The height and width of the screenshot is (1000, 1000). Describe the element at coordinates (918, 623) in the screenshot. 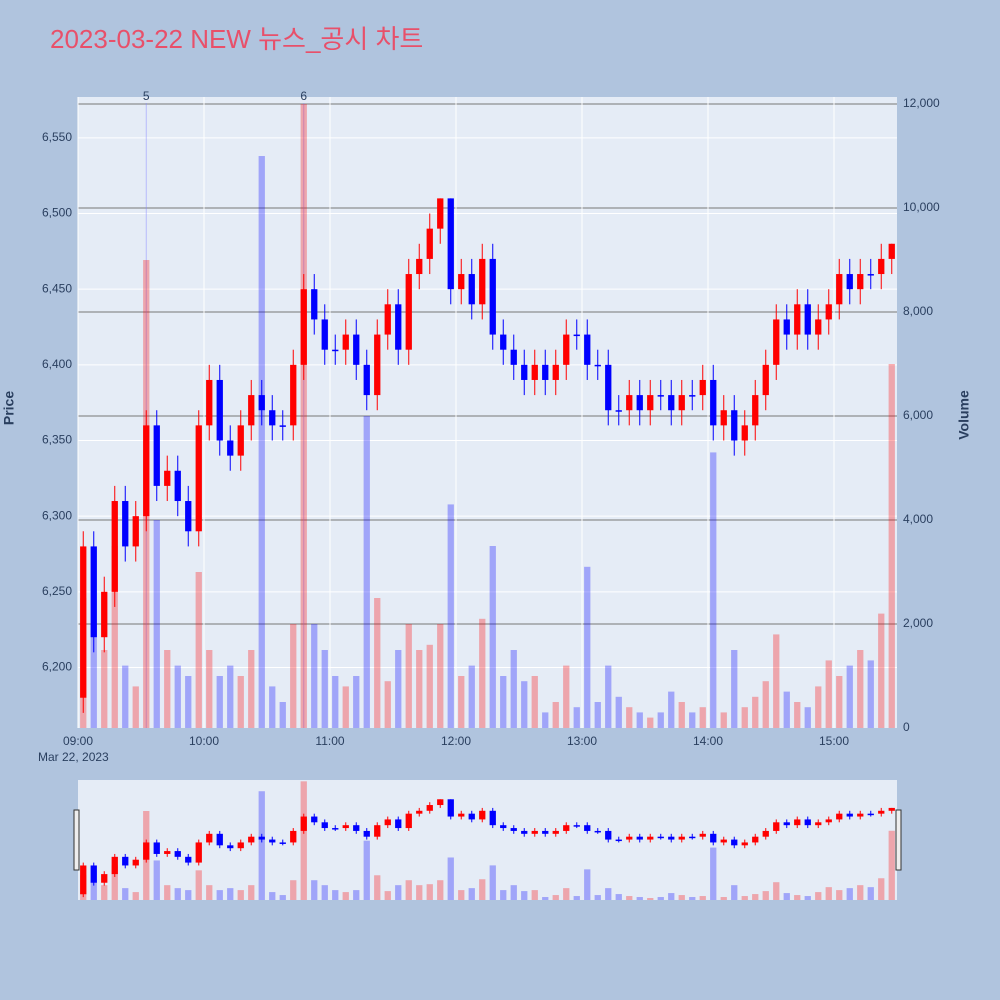

I see `y2-tick-label: 2,000` at that location.